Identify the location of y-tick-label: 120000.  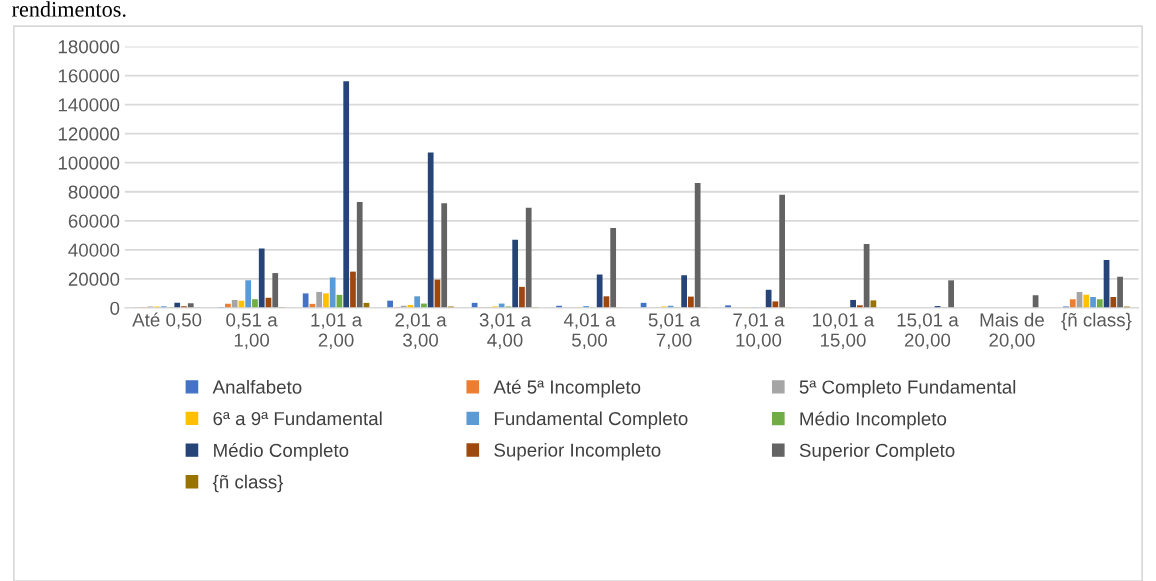
(89, 134).